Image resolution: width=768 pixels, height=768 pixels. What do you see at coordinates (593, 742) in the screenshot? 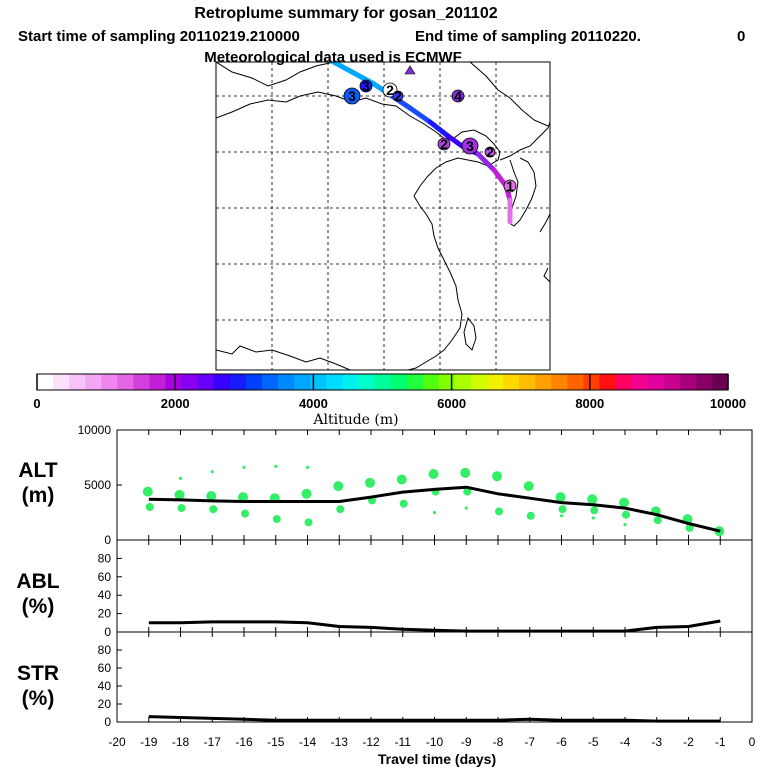
I see `x-tick-label: -5` at bounding box center [593, 742].